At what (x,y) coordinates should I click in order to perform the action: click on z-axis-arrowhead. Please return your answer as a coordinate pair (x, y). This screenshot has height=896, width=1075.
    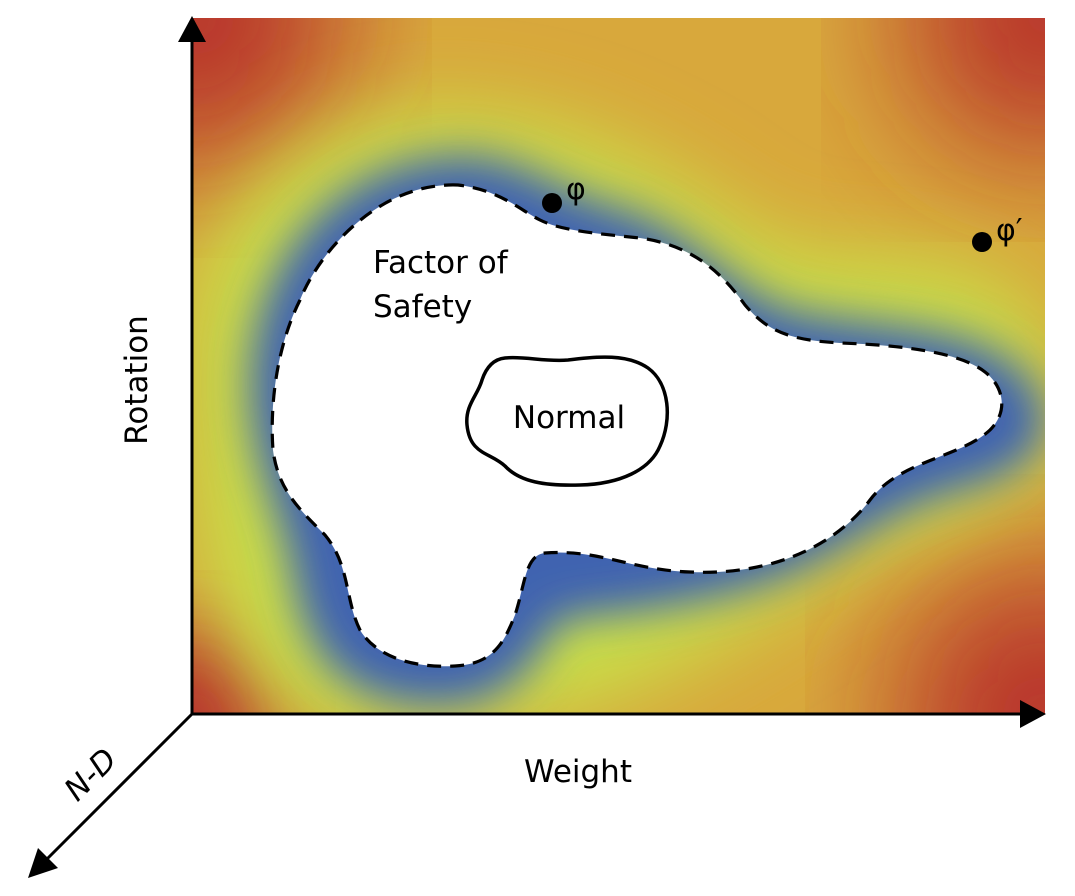
    Looking at the image, I should click on (43, 863).